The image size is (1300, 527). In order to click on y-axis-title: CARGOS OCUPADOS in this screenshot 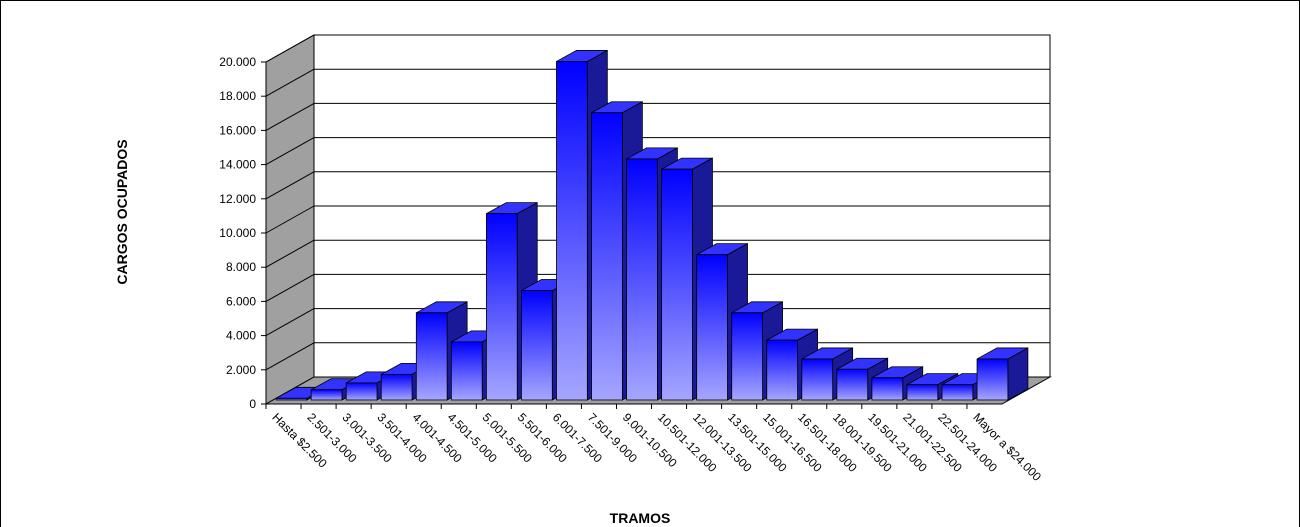, I will do `click(122, 211)`.